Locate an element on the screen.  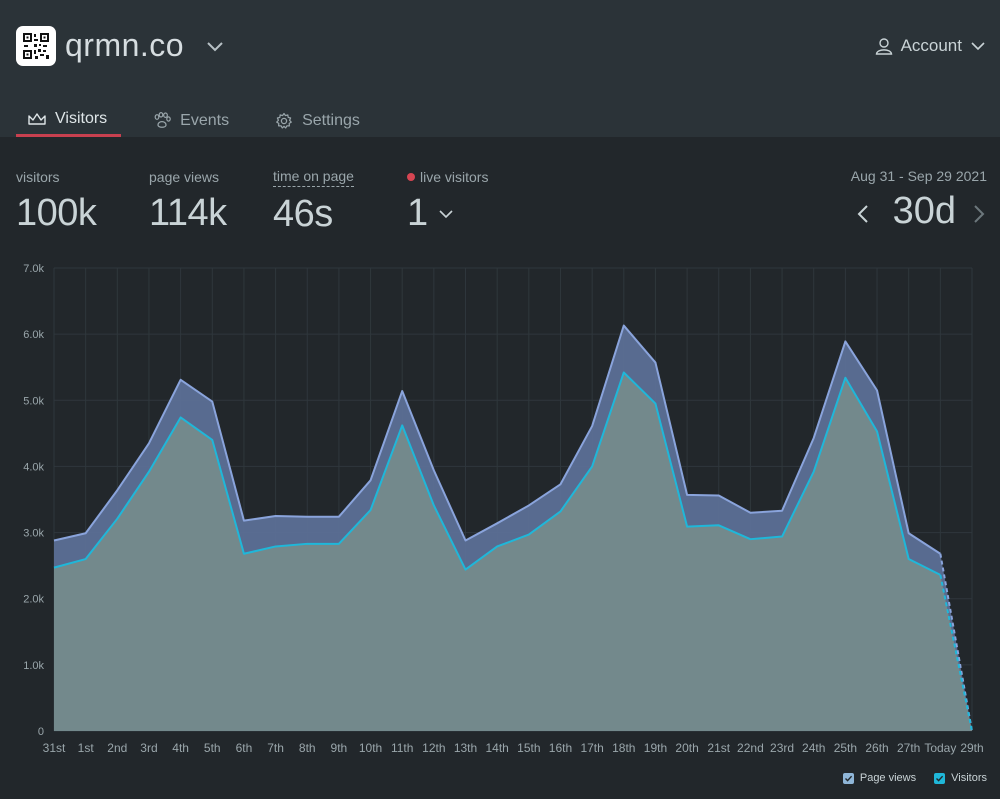
y-tick-label: 2.0k is located at coordinates (33, 600).